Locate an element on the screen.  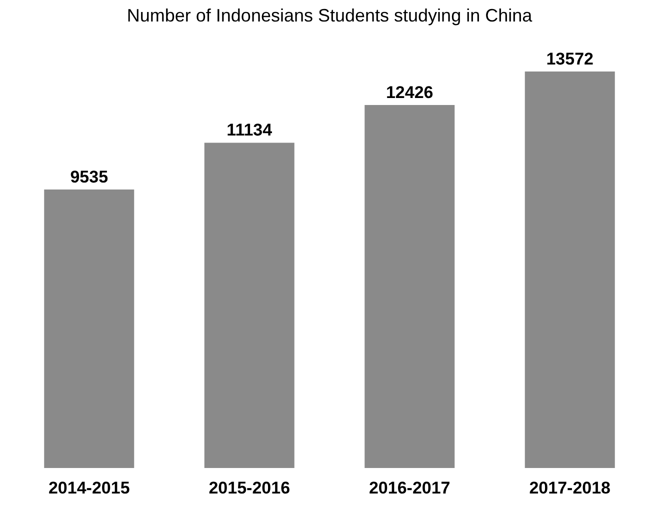
data-label: 11134 is located at coordinates (249, 130).